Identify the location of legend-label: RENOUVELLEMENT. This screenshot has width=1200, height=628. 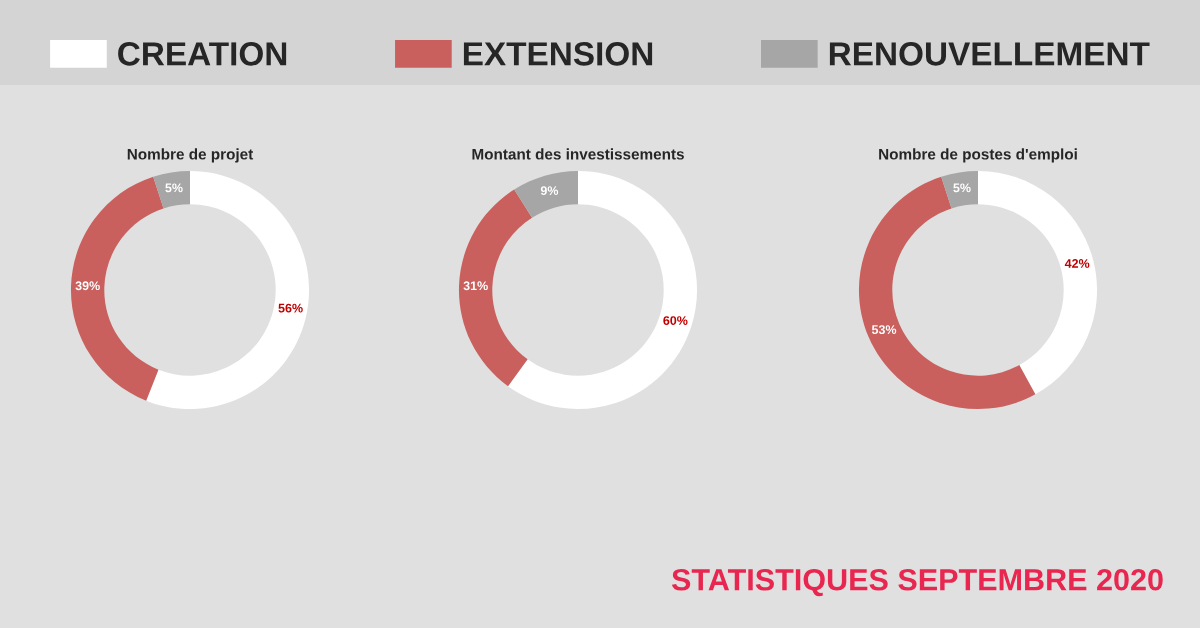
(989, 54).